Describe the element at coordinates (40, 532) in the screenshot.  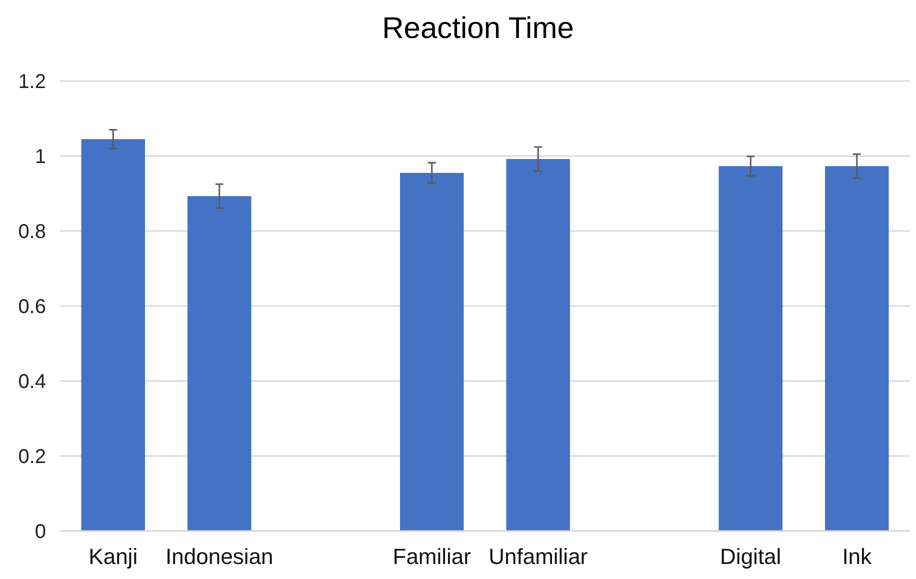
I see `y-tick-label: 0` at that location.